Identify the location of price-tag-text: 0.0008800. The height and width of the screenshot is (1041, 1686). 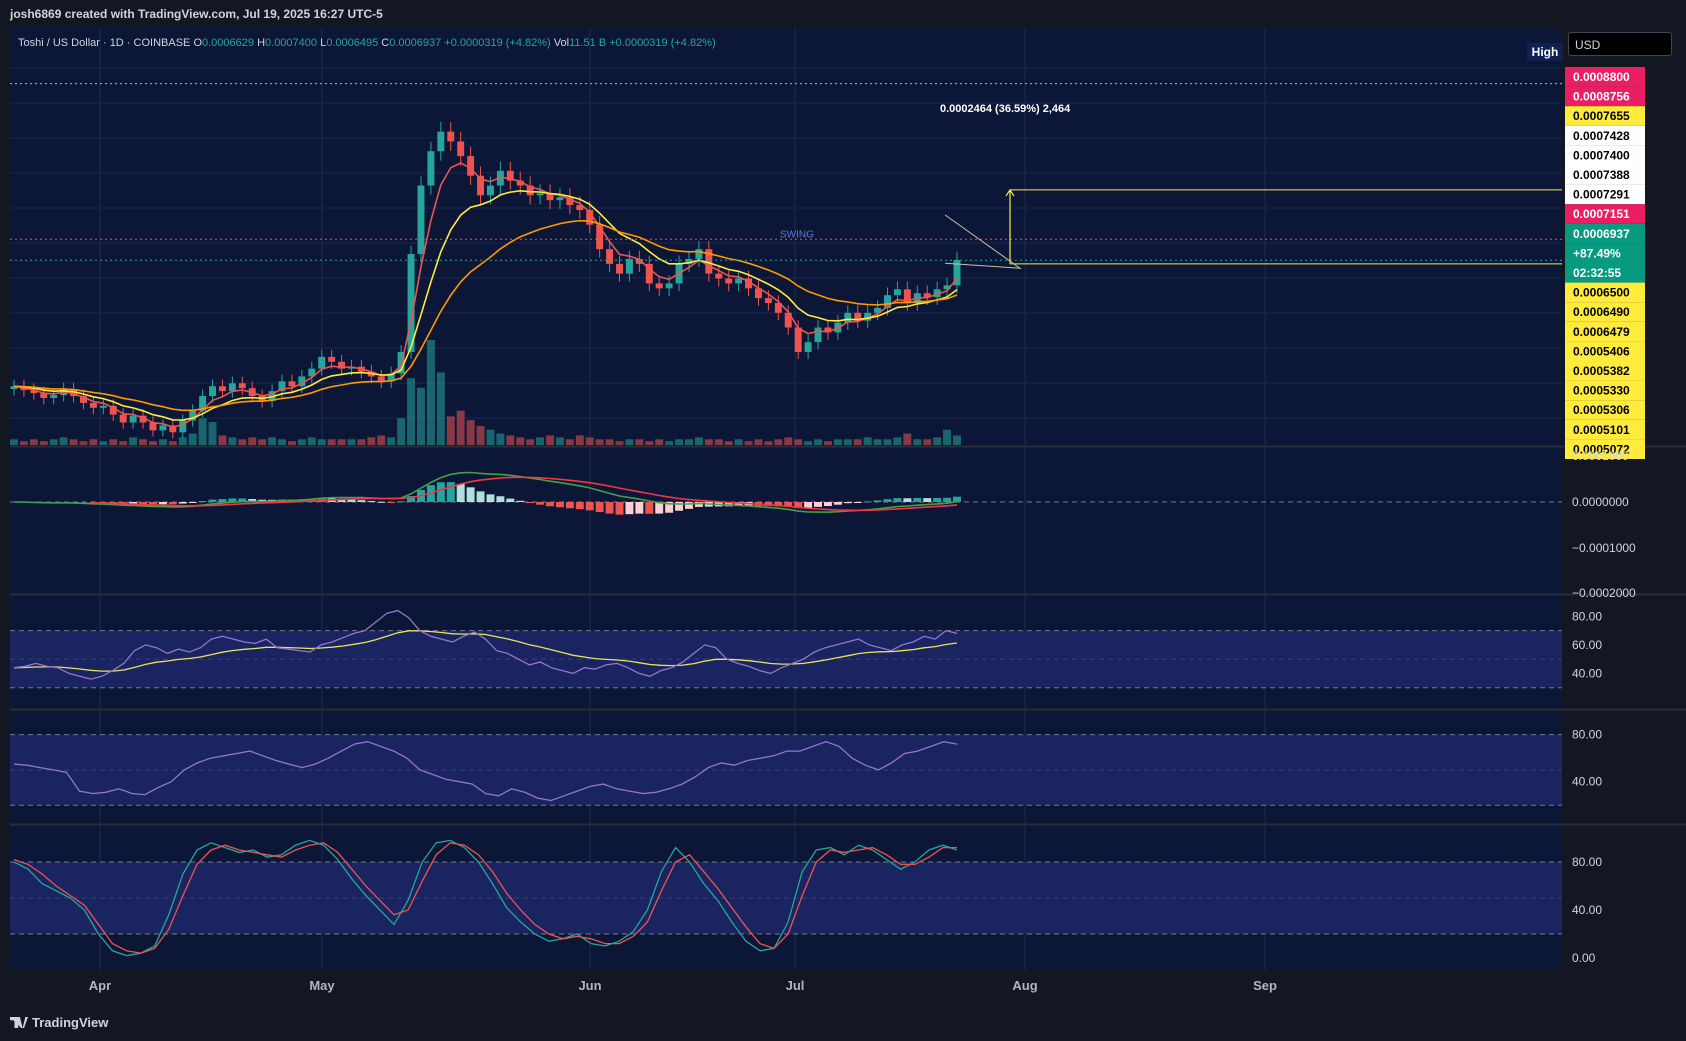
(1601, 77).